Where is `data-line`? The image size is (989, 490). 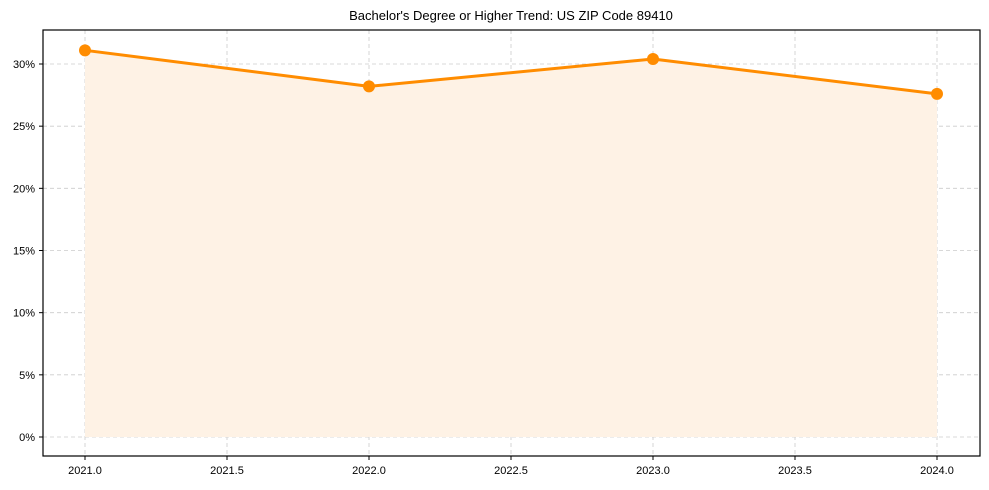 data-line is located at coordinates (511, 72).